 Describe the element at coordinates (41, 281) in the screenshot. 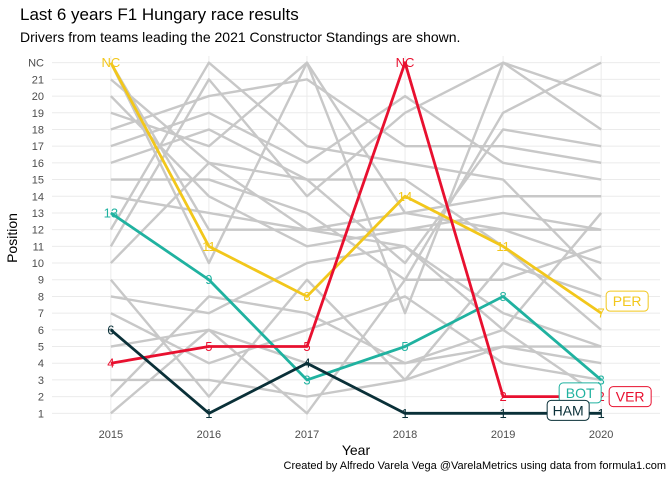

I see `y-tick-label: 9` at that location.